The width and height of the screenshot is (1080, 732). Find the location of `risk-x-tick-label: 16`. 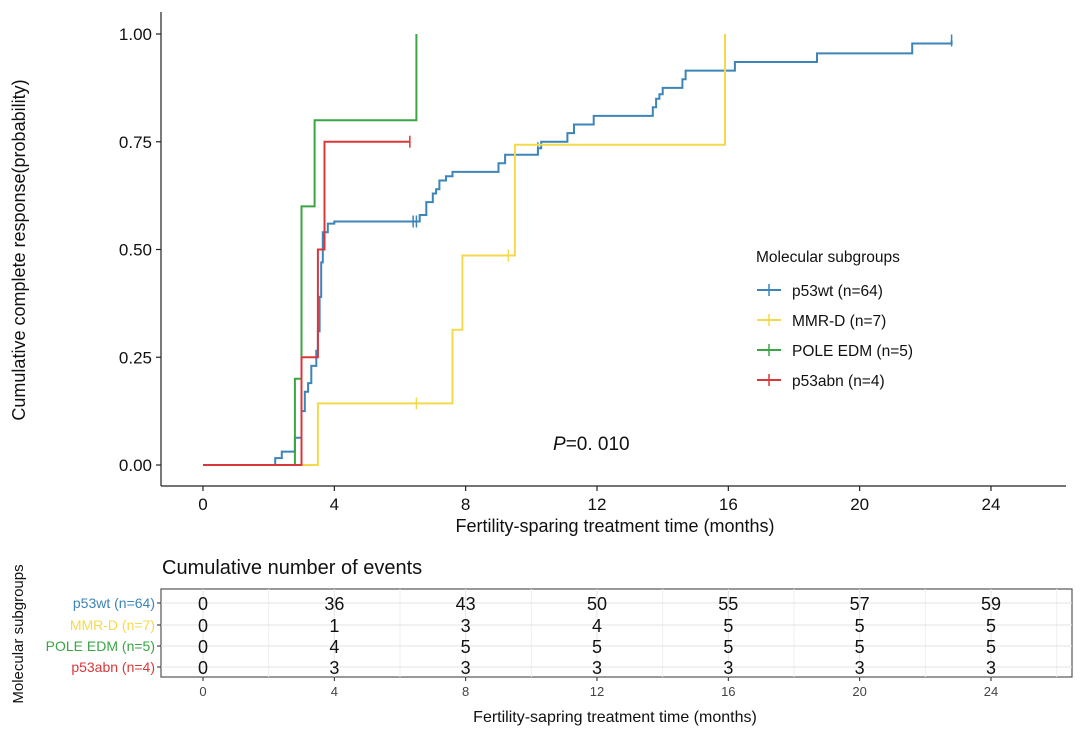

risk-x-tick-label: 16 is located at coordinates (728, 691).